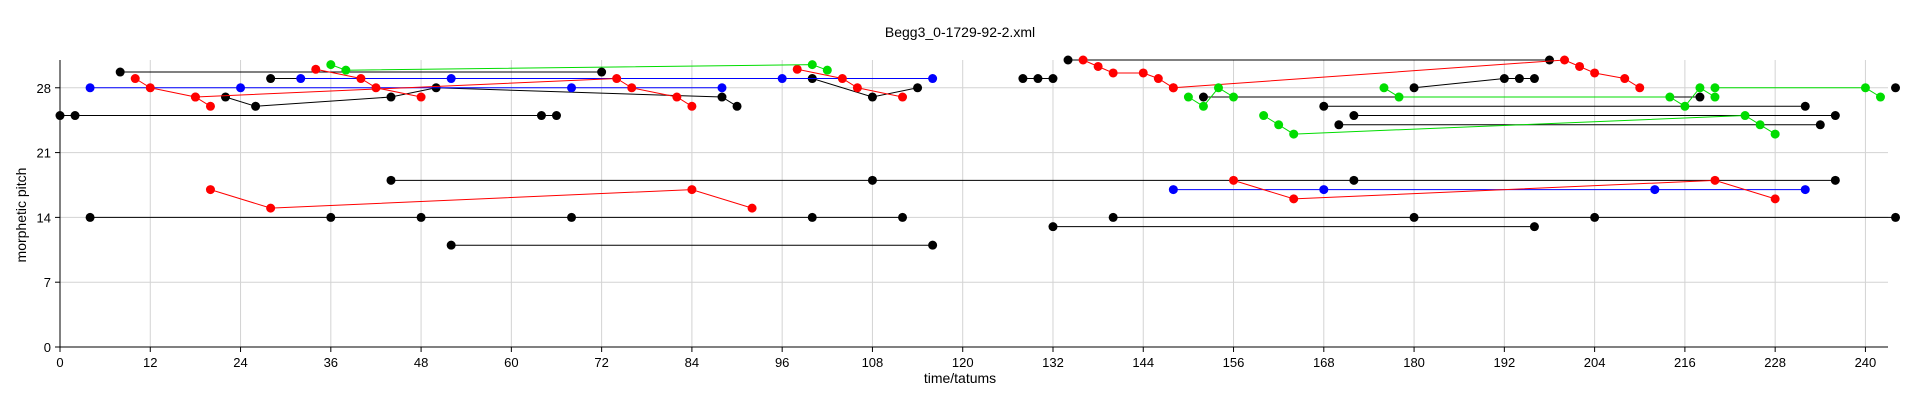 The width and height of the screenshot is (1920, 401). I want to click on x-tick-label: 168, so click(1324, 362).